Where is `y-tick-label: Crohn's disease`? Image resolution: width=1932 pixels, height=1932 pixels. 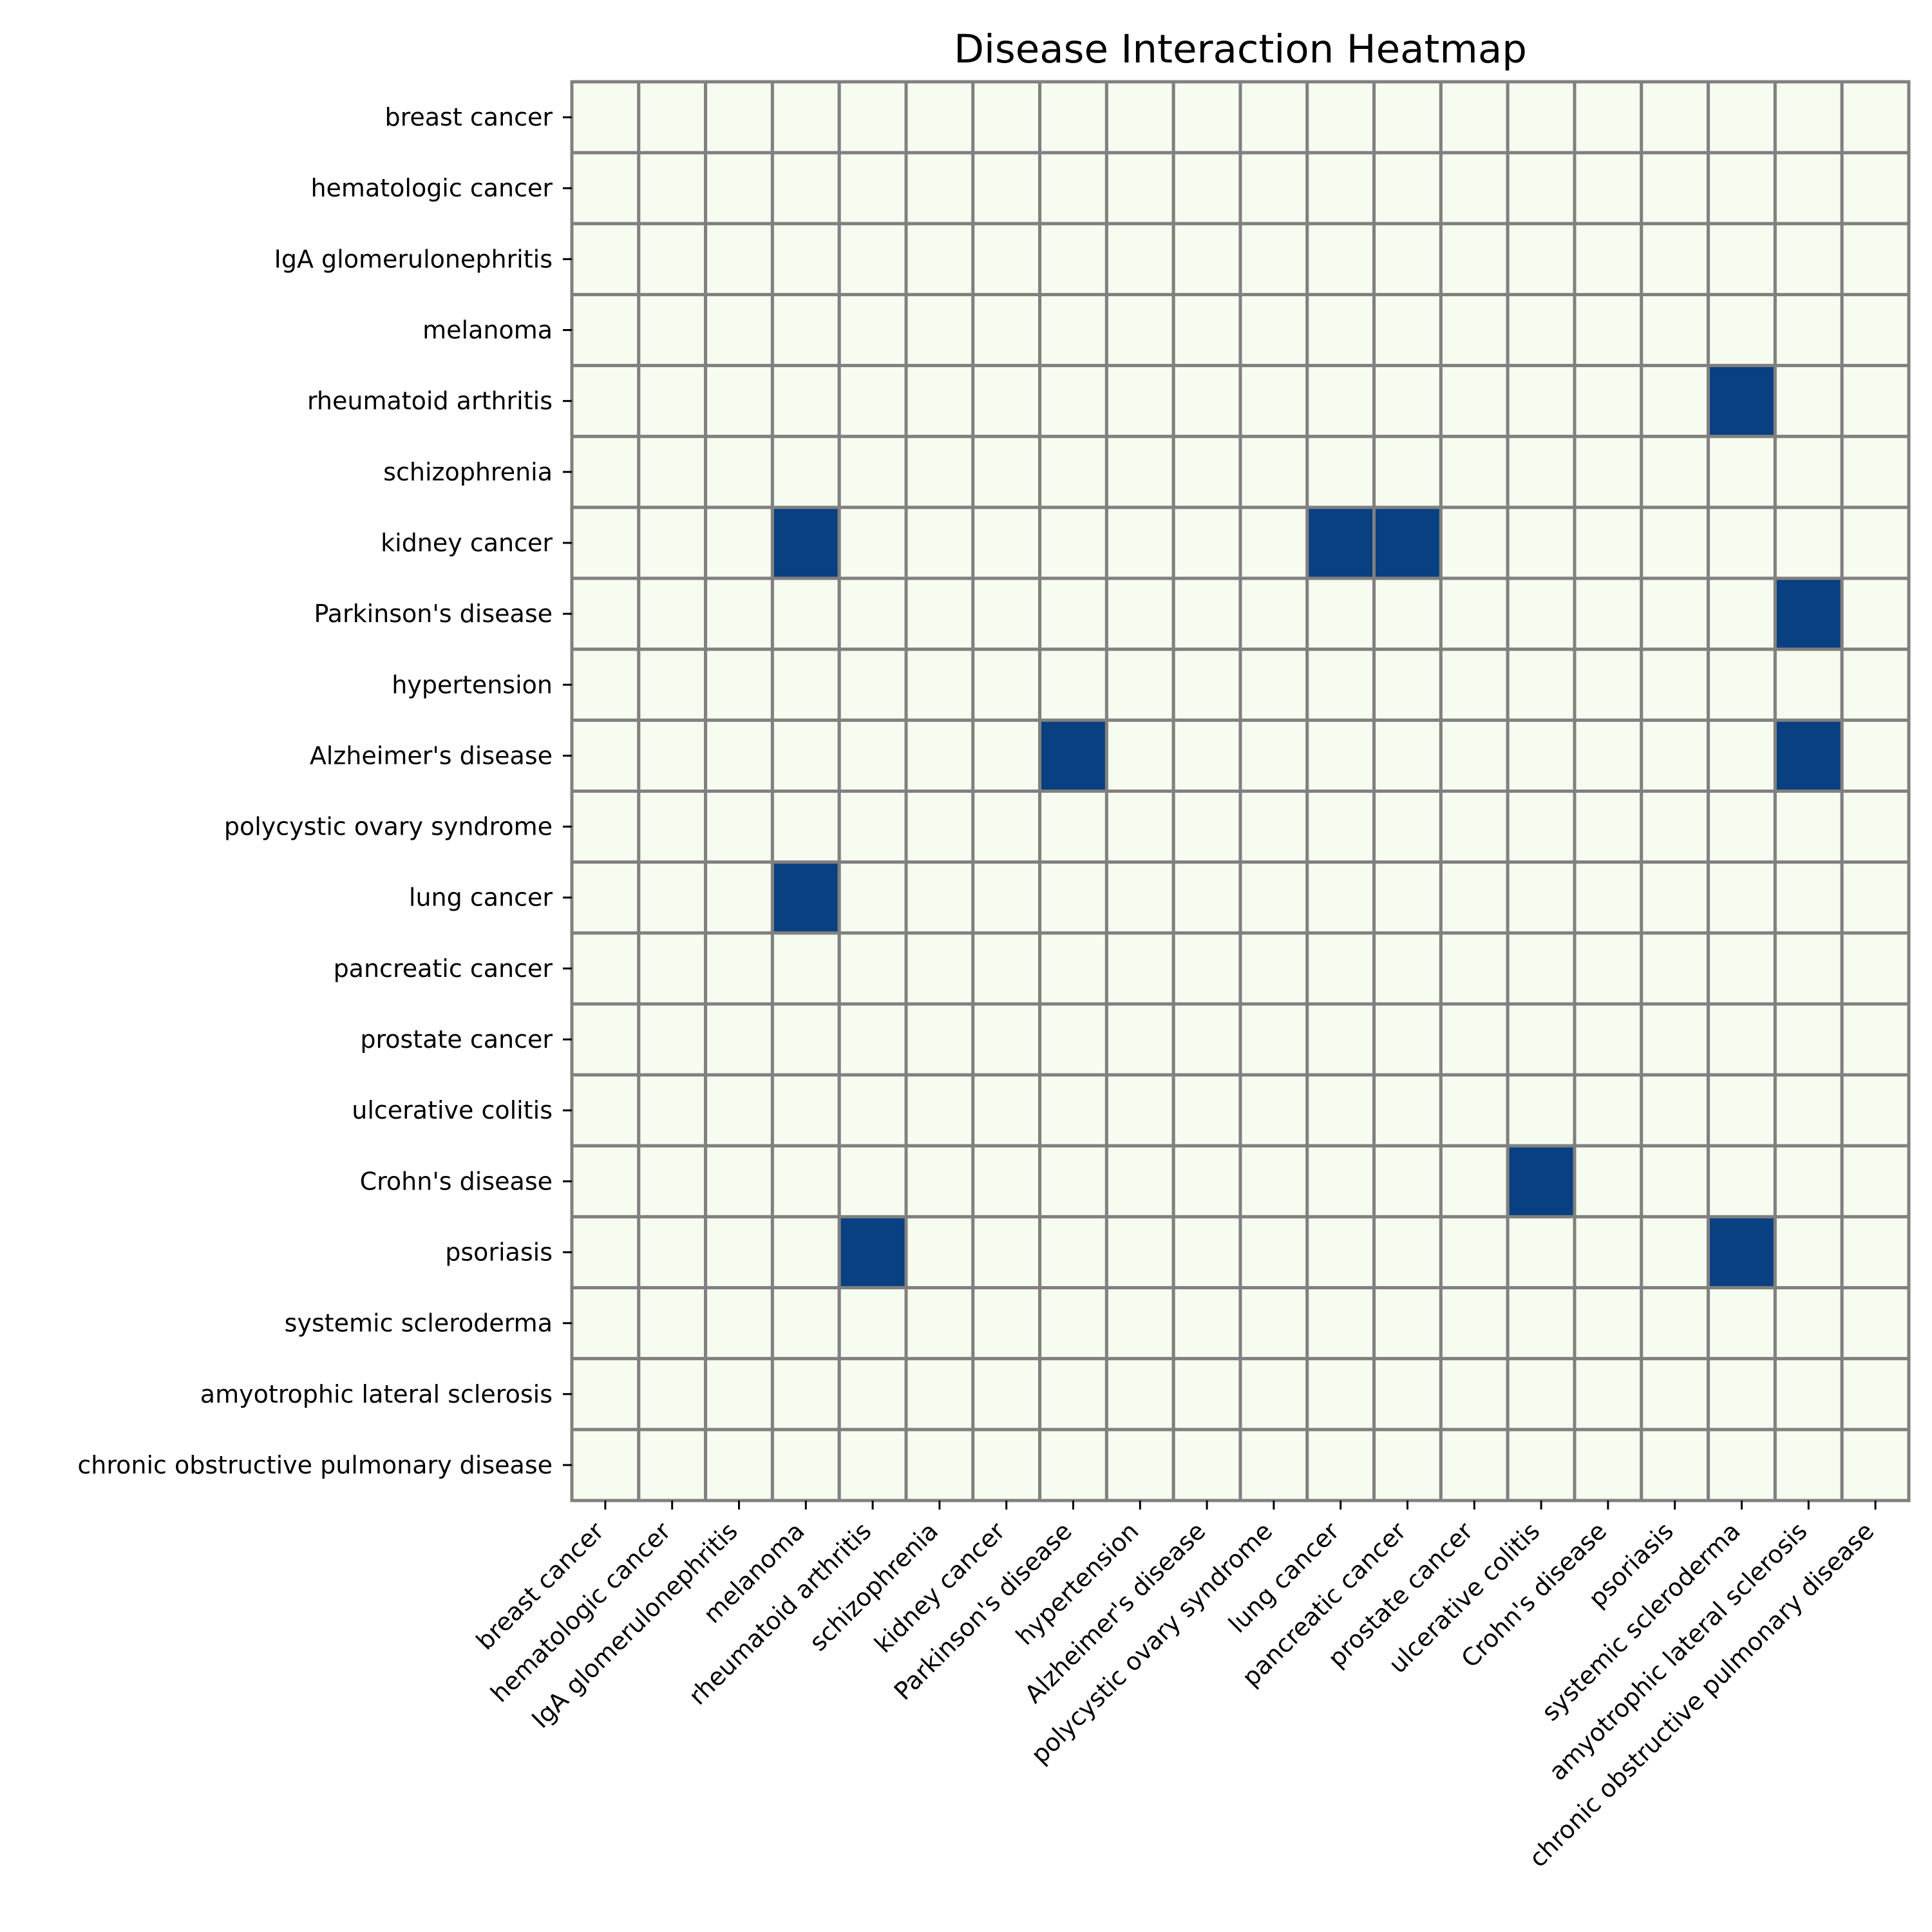
y-tick-label: Crohn's disease is located at coordinates (457, 1181).